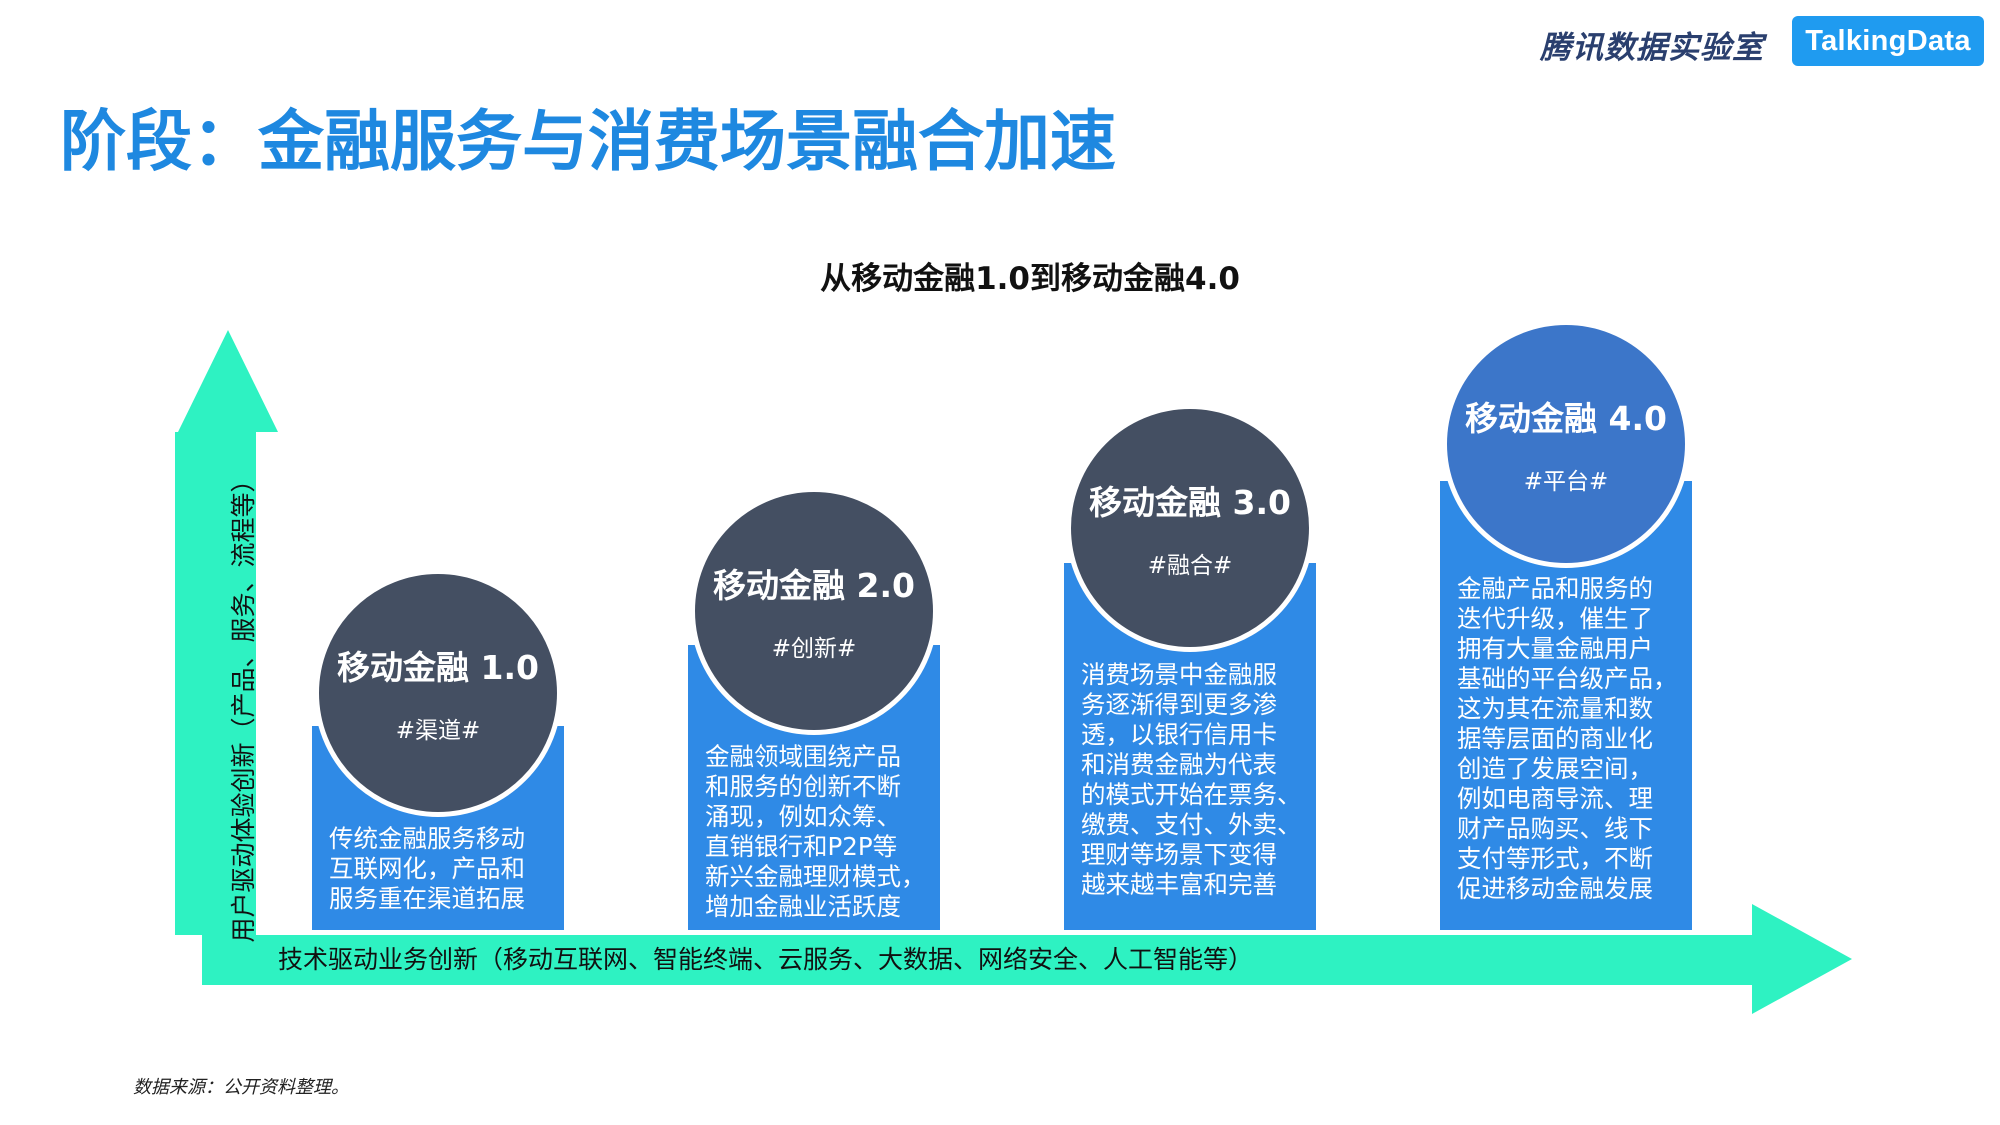 This screenshot has width=2000, height=1125. I want to click on stage-4-line: 拥有大量金融用户, so click(1555, 648).